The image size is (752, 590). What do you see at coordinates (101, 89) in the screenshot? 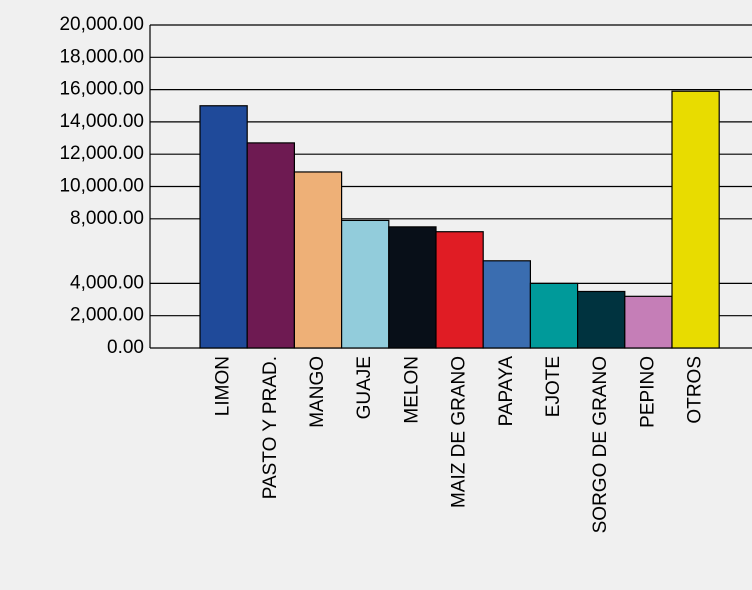
I see `y-tick-label: 16,000.00` at bounding box center [101, 89].